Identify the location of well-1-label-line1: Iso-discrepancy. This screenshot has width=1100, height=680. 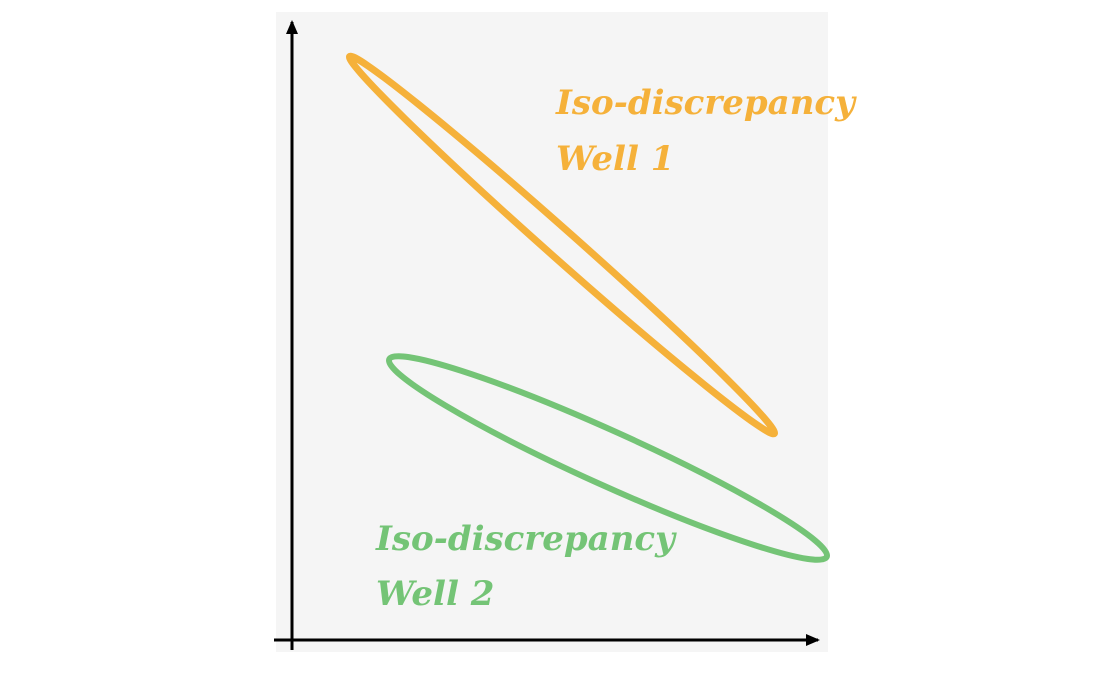
(706, 103).